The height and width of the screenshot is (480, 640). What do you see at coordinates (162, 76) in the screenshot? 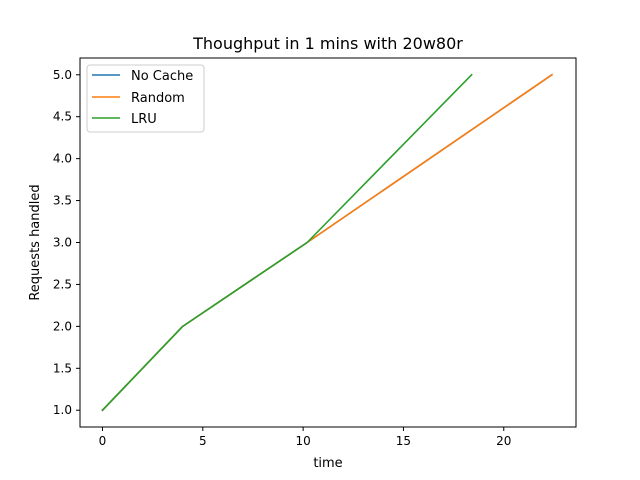
I see `legend-label: No Cache` at bounding box center [162, 76].